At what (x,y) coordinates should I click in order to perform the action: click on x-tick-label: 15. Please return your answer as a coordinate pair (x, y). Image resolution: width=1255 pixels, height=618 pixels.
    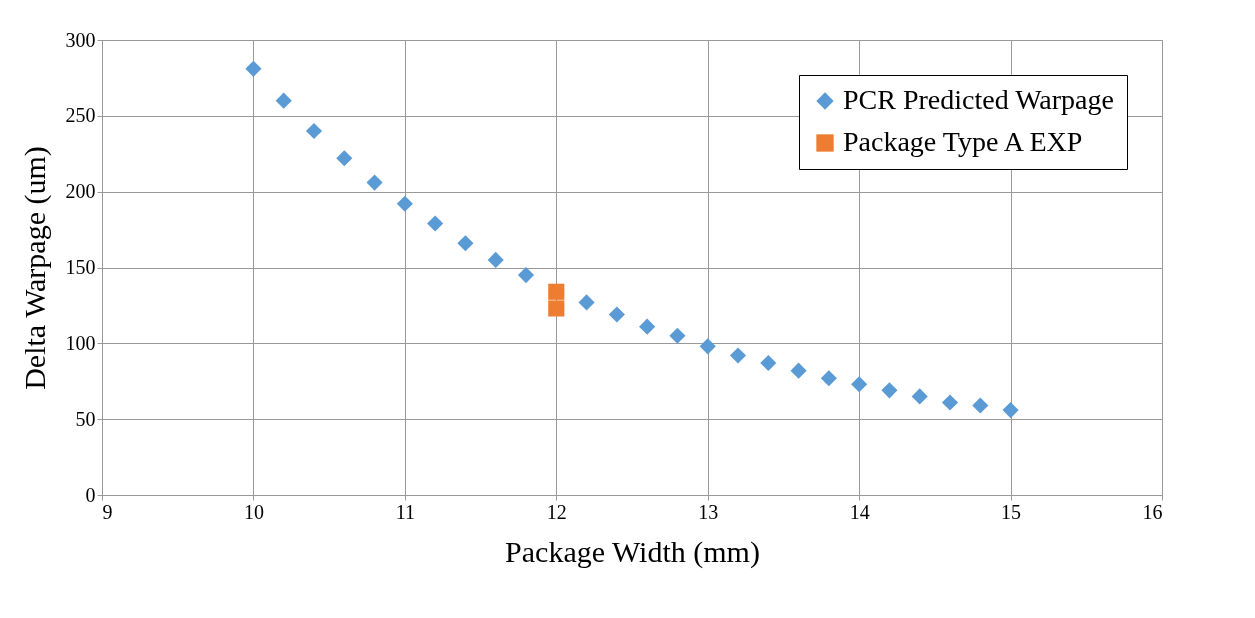
    Looking at the image, I should click on (1011, 511).